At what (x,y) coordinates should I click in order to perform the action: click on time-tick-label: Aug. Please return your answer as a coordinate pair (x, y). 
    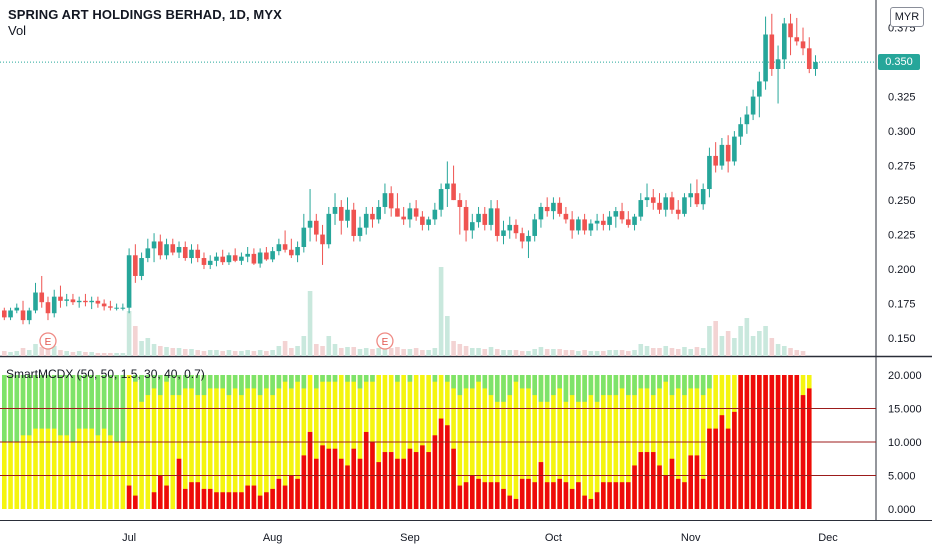
    Looking at the image, I should click on (273, 538).